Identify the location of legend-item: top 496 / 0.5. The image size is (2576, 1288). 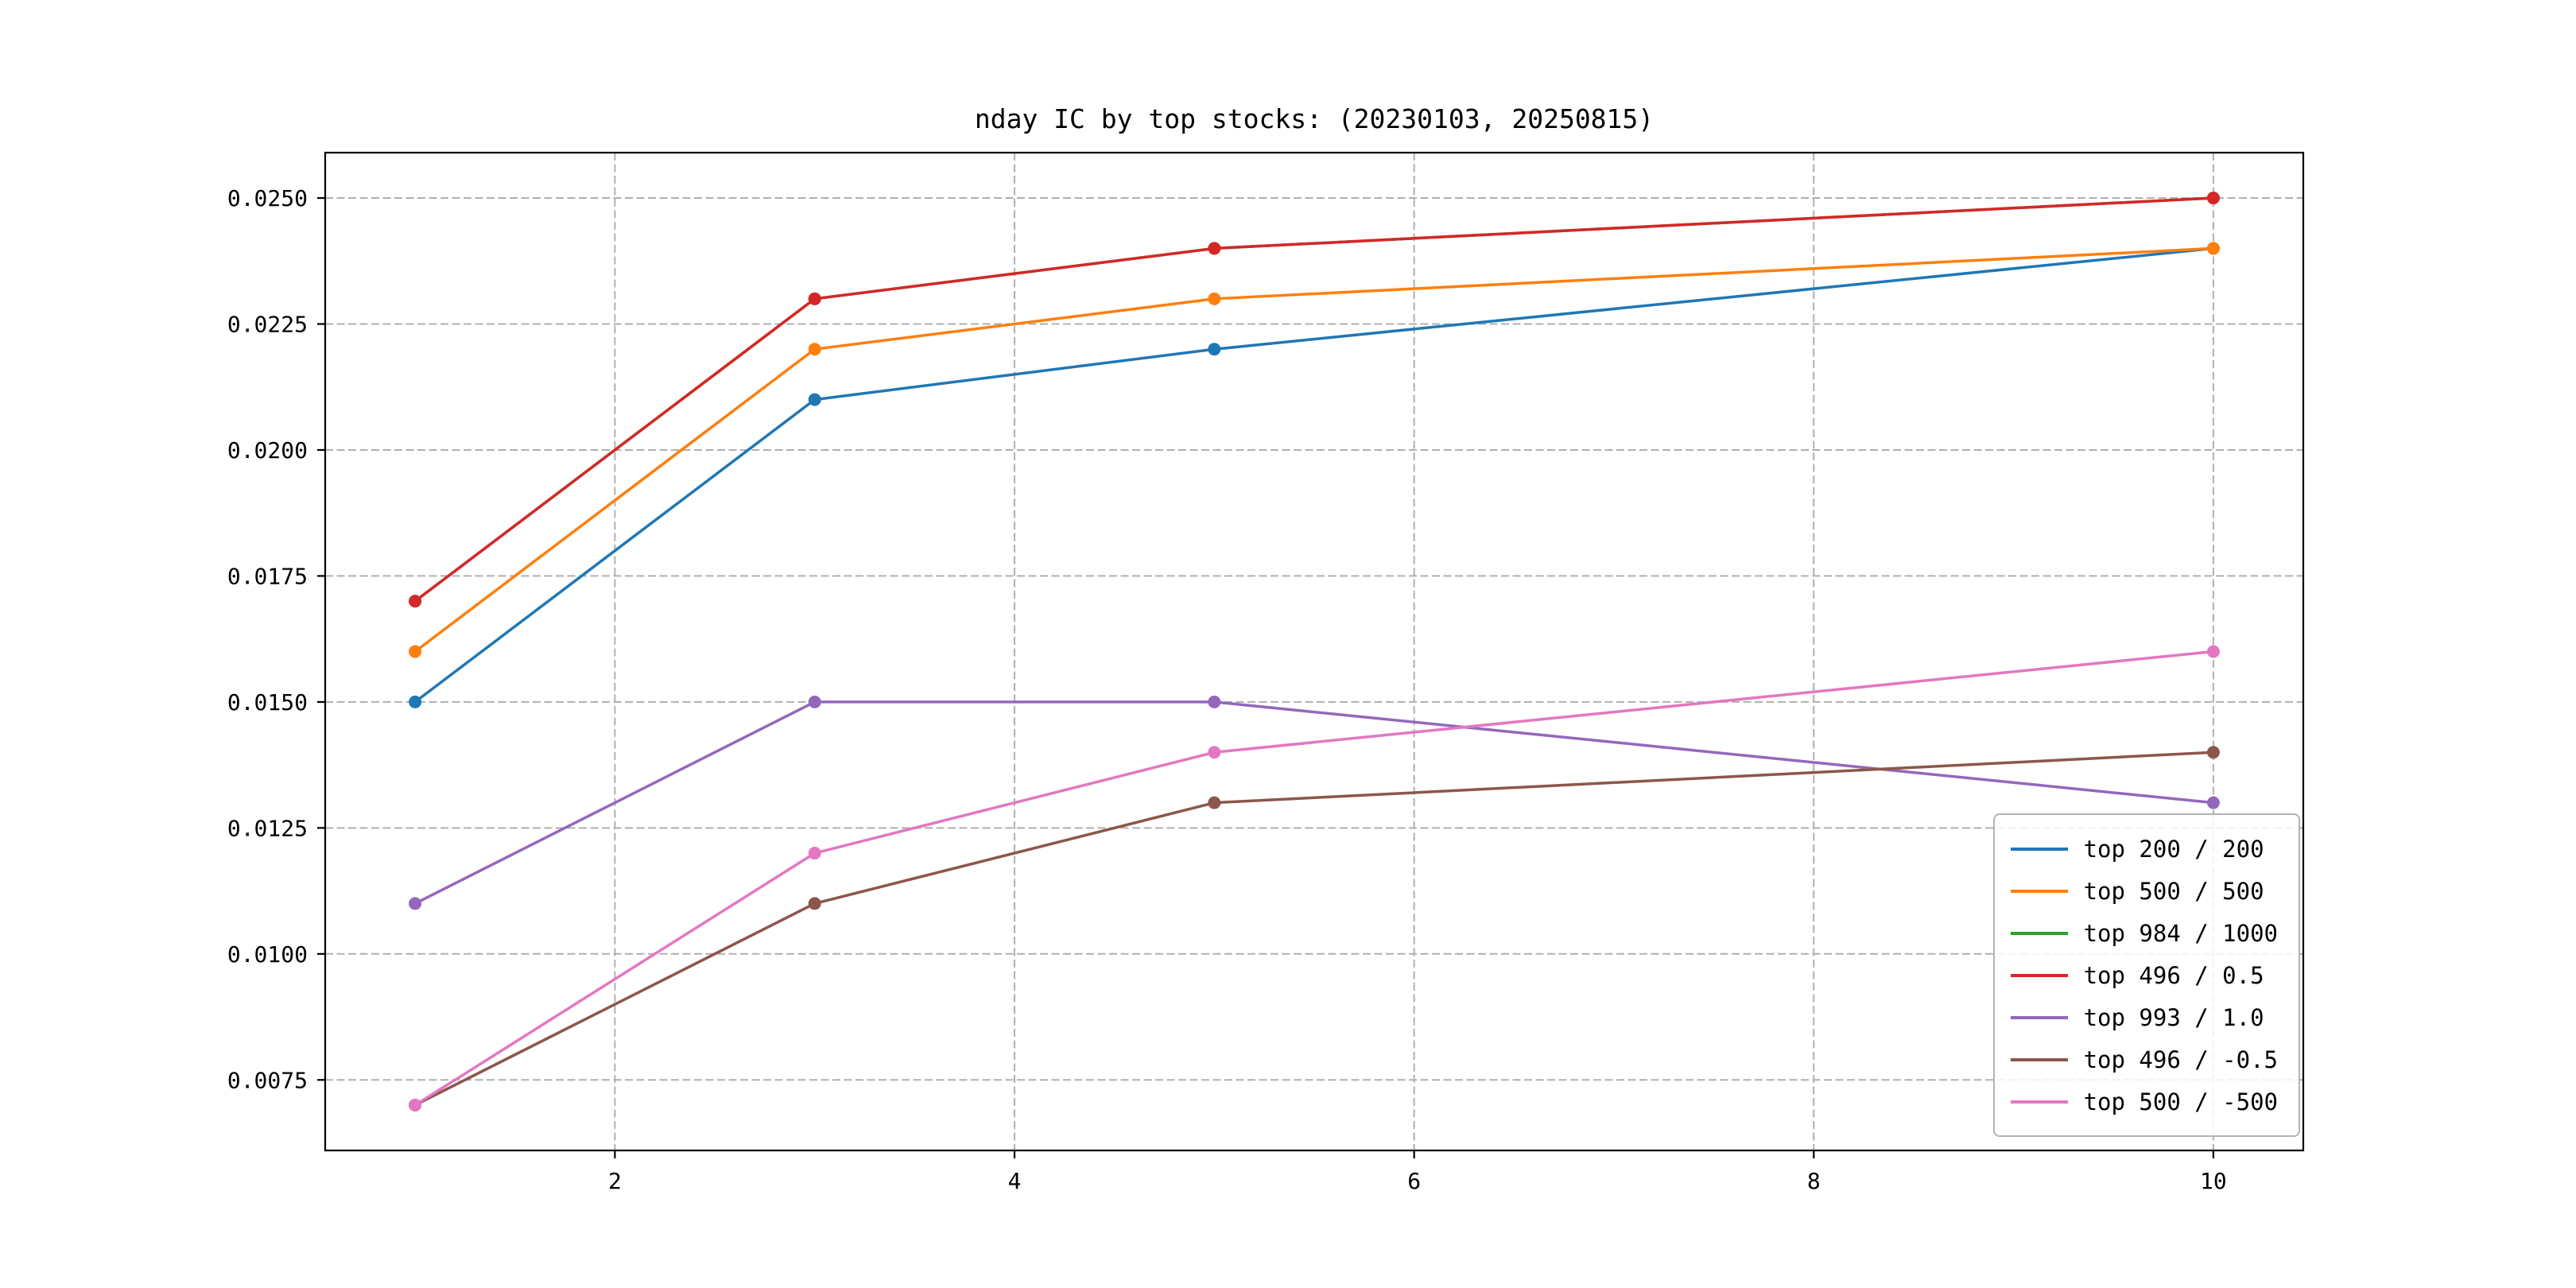
(2144, 975).